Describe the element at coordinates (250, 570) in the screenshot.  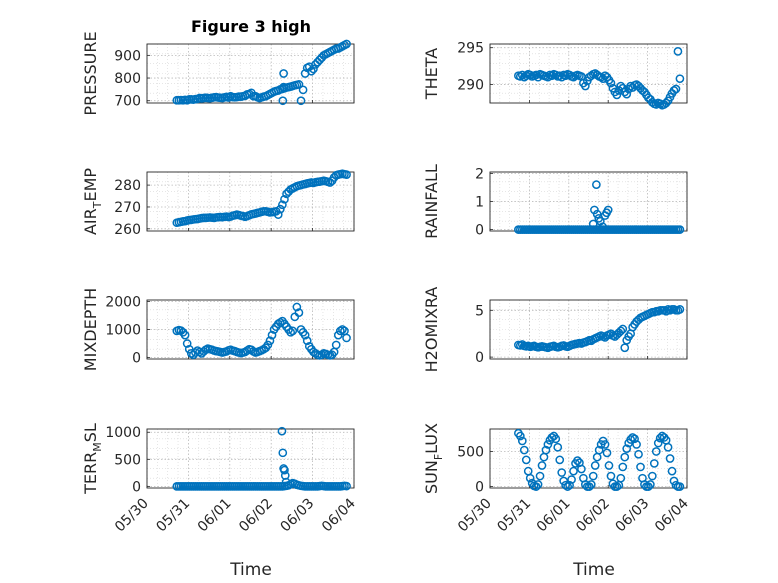
I see `x-axis-label-left: Time` at that location.